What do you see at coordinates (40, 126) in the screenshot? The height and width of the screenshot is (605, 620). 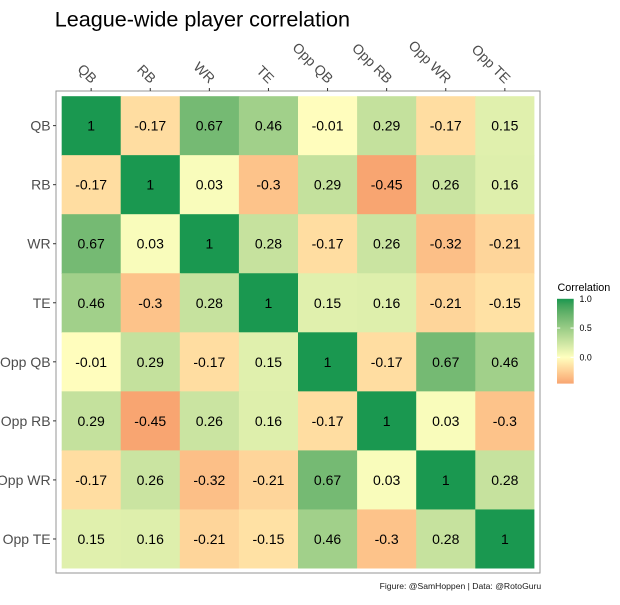 I see `svg-text: QB` at bounding box center [40, 126].